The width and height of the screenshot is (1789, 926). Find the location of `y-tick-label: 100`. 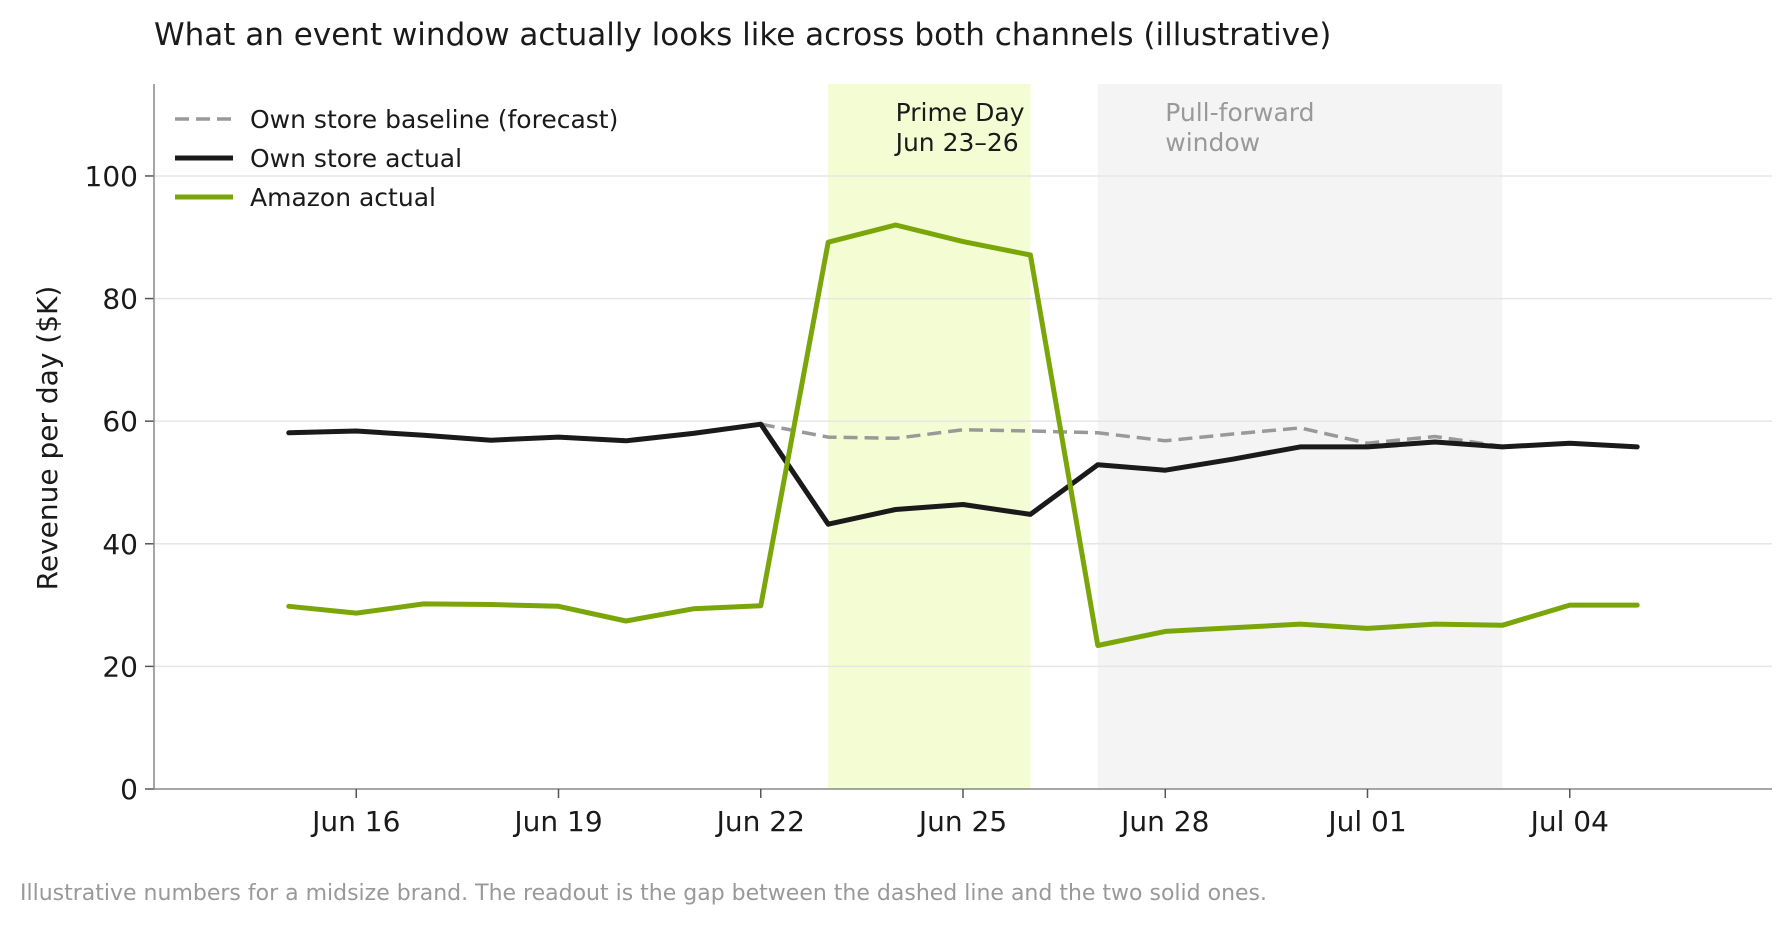

y-tick-label: 100 is located at coordinates (111, 176).